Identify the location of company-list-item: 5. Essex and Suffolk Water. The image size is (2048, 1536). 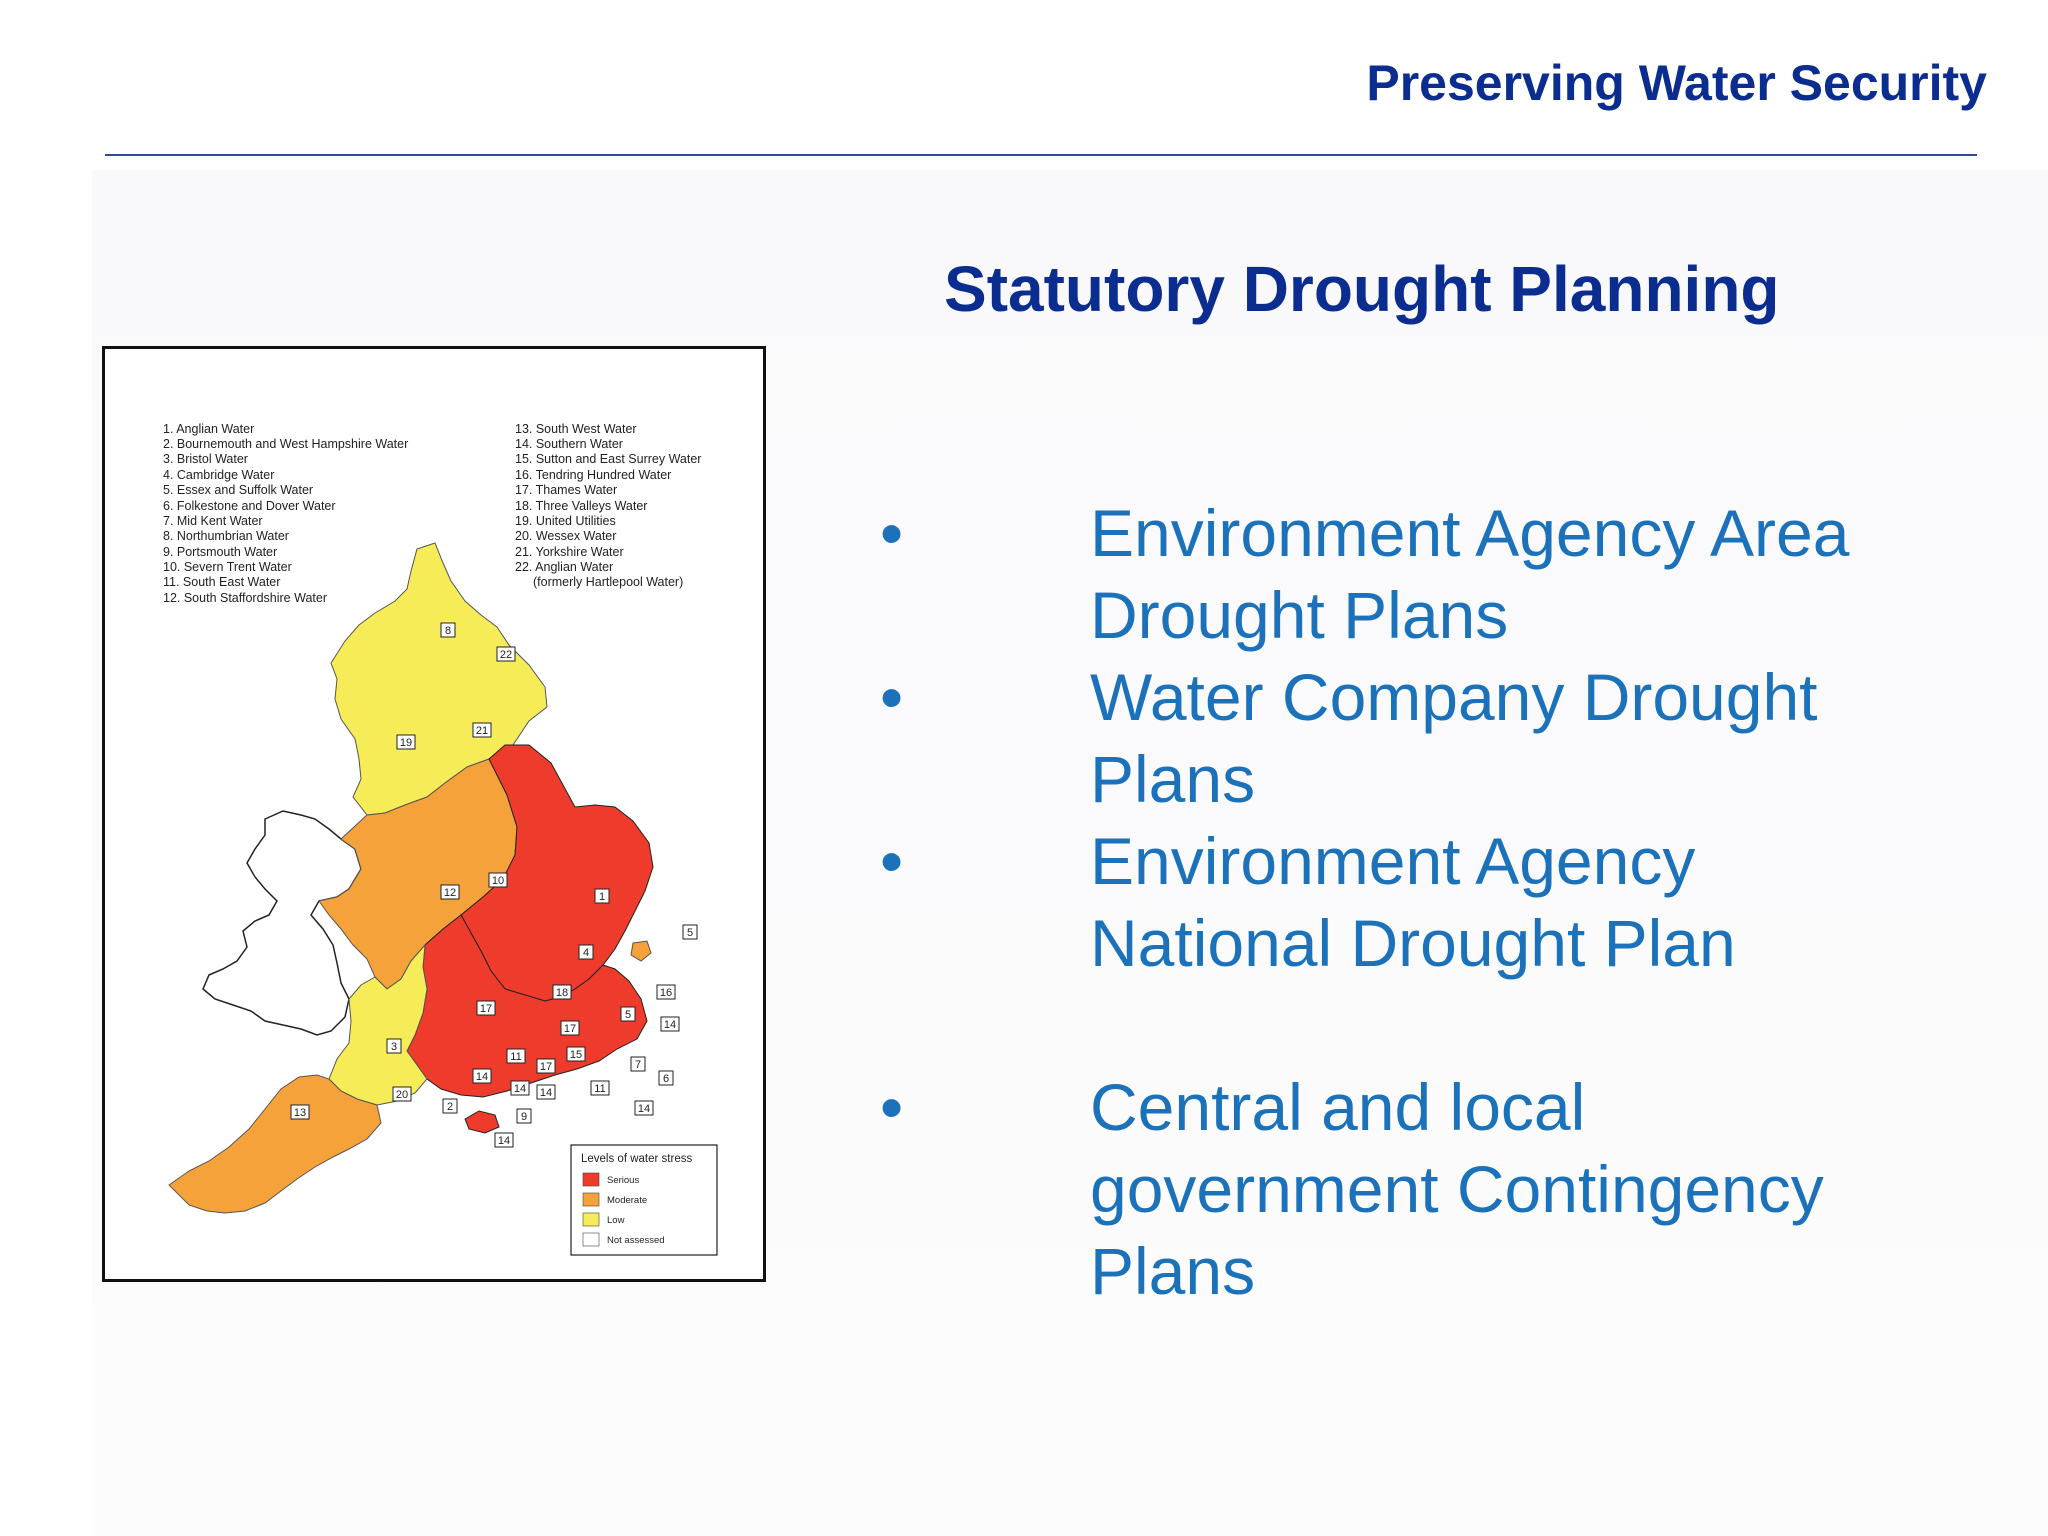
(238, 490).